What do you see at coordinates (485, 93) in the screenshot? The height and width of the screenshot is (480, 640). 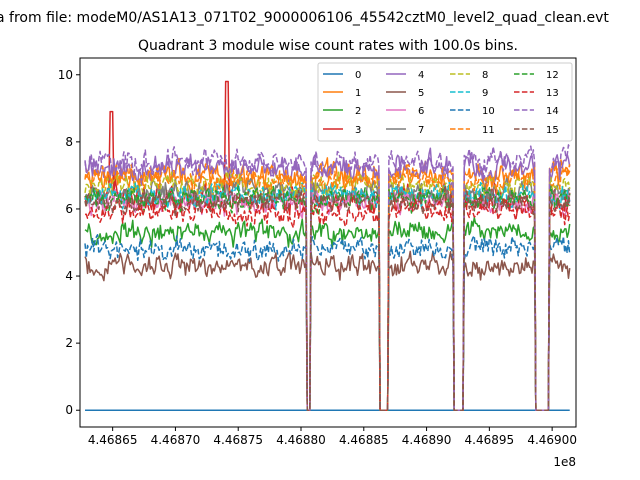 I see `legend-label-9: 9` at bounding box center [485, 93].